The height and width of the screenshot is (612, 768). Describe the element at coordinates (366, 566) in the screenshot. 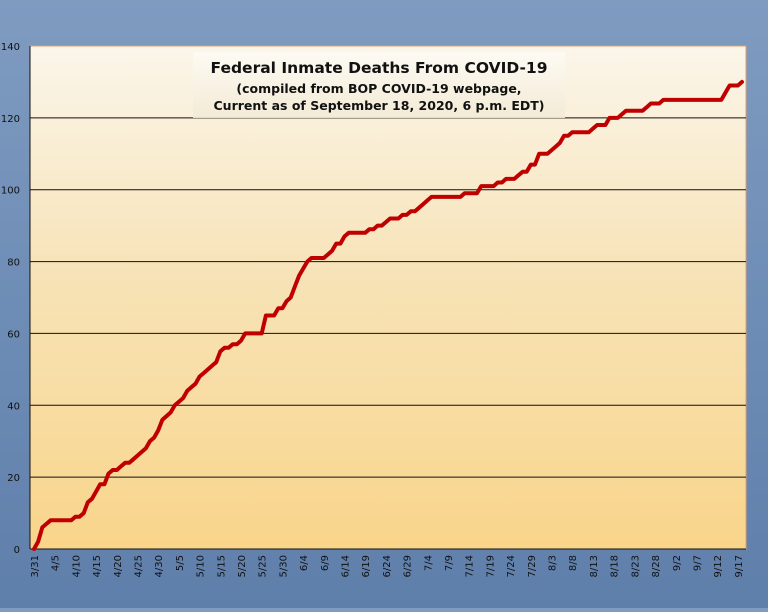

I see `x-tick-label: 6/19` at that location.